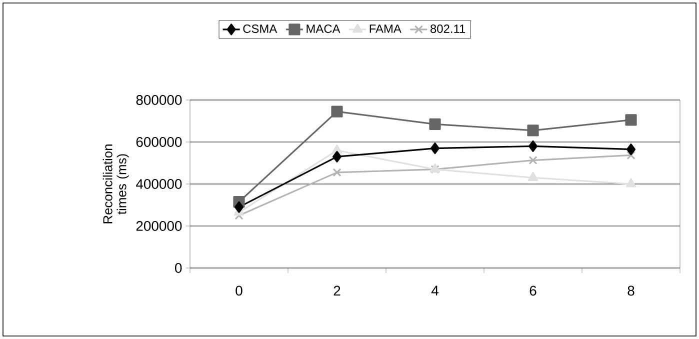 The height and width of the screenshot is (339, 699). Describe the element at coordinates (159, 184) in the screenshot. I see `y-tick-label: 400000` at that location.